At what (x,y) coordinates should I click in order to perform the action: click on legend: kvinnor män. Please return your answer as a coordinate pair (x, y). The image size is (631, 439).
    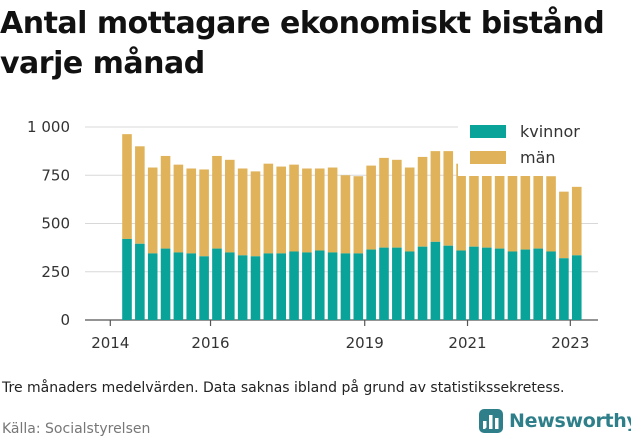
    Looking at the image, I should click on (533, 147).